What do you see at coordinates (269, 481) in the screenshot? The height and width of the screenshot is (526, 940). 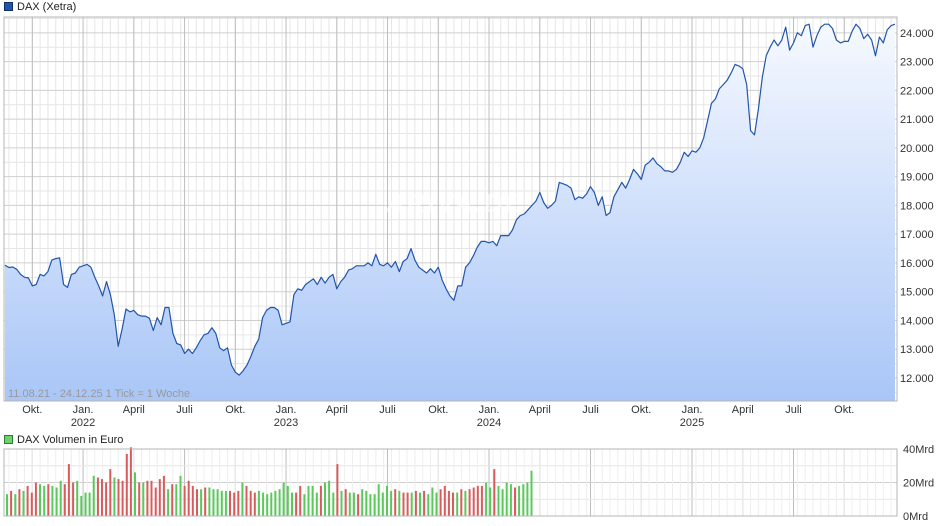 I see `volume-bars` at bounding box center [269, 481].